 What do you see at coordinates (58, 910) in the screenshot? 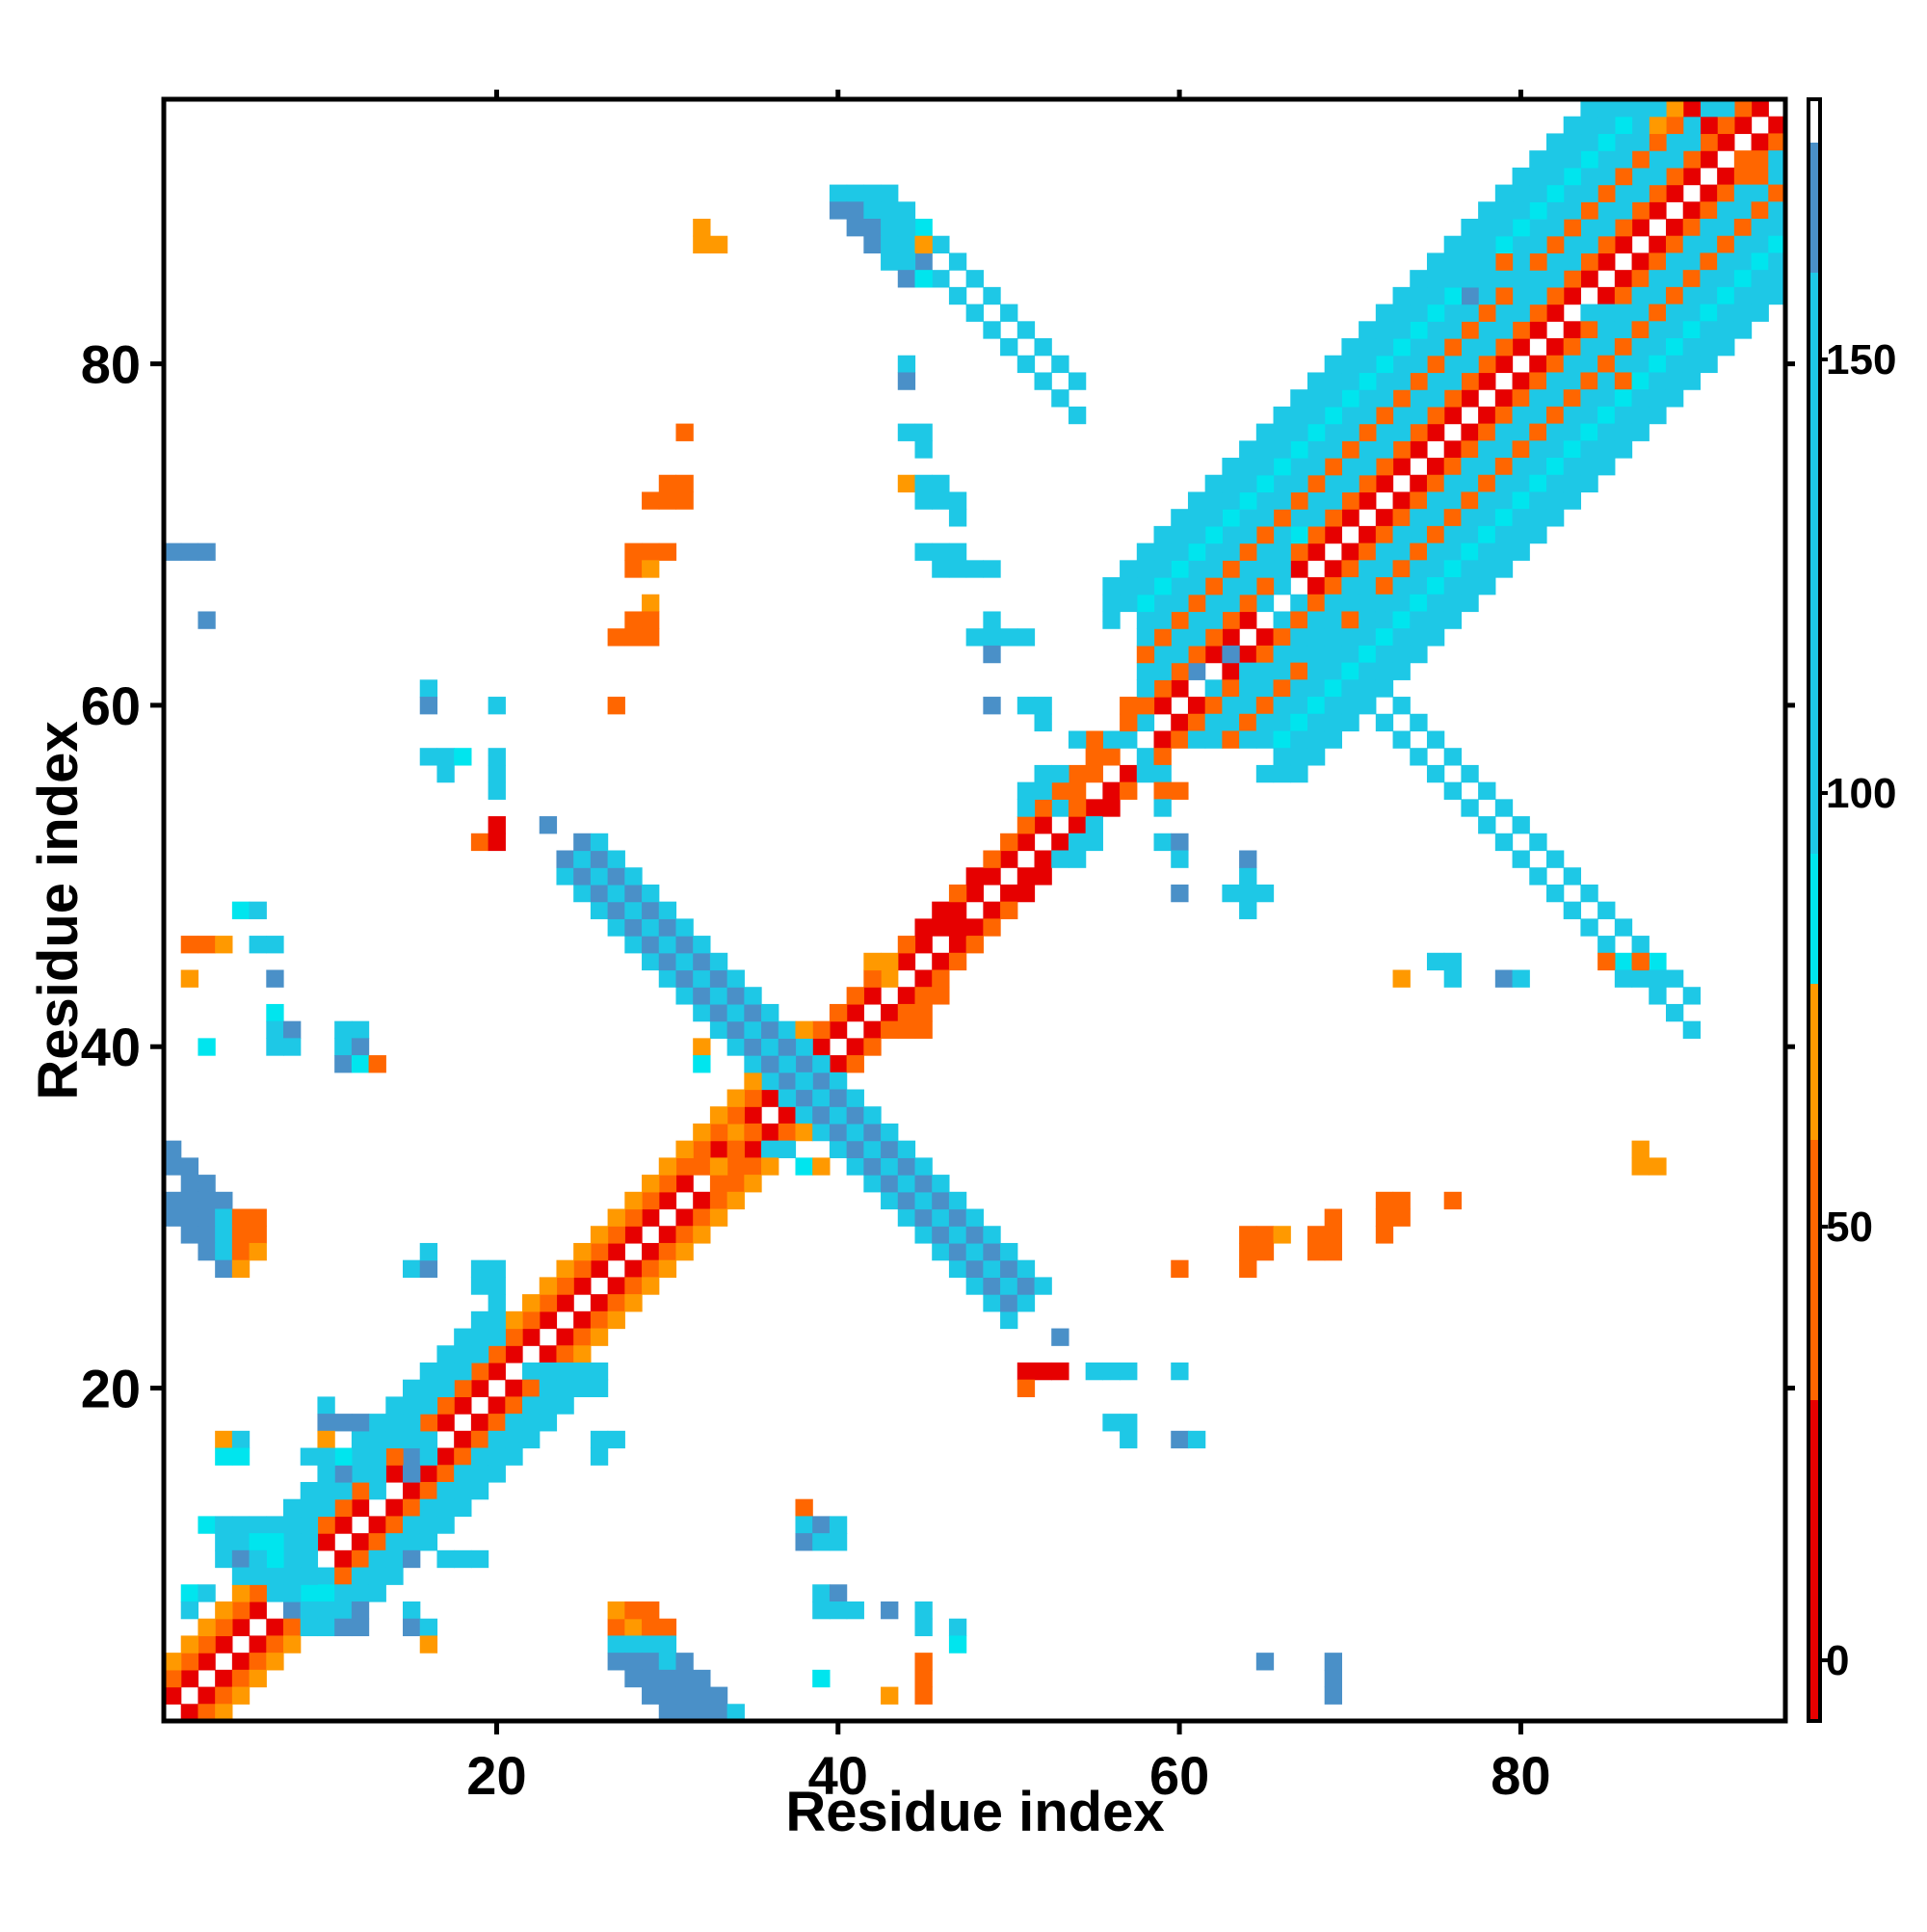
I see `y-axis-title: Residue index` at bounding box center [58, 910].